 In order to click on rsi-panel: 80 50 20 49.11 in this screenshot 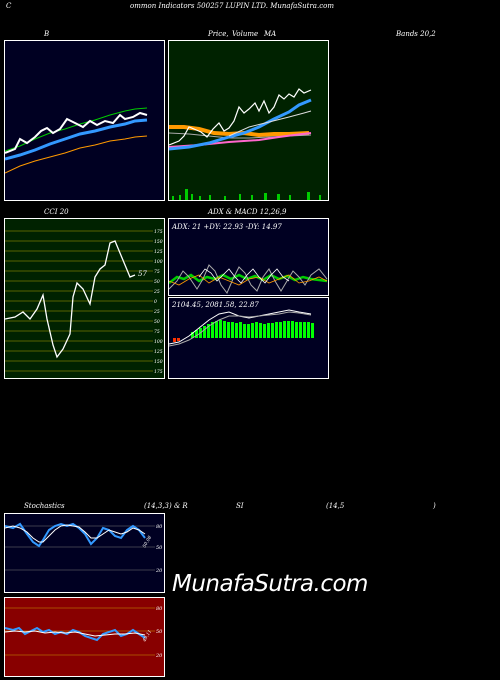, I will do `click(84, 637)`.